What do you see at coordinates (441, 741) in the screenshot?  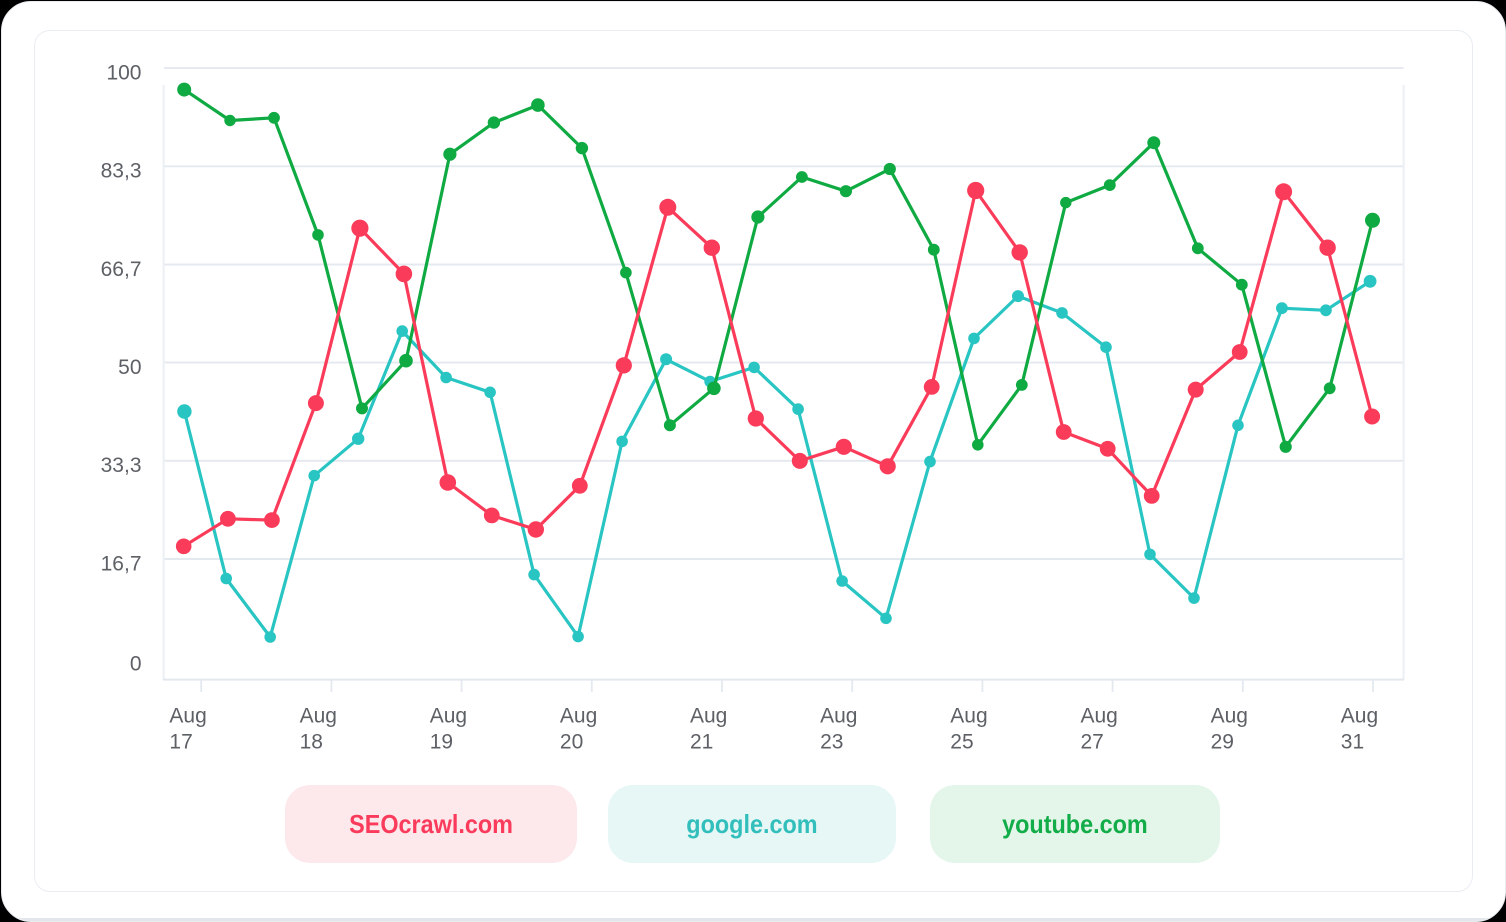 I see `svg-text: 19` at bounding box center [441, 741].